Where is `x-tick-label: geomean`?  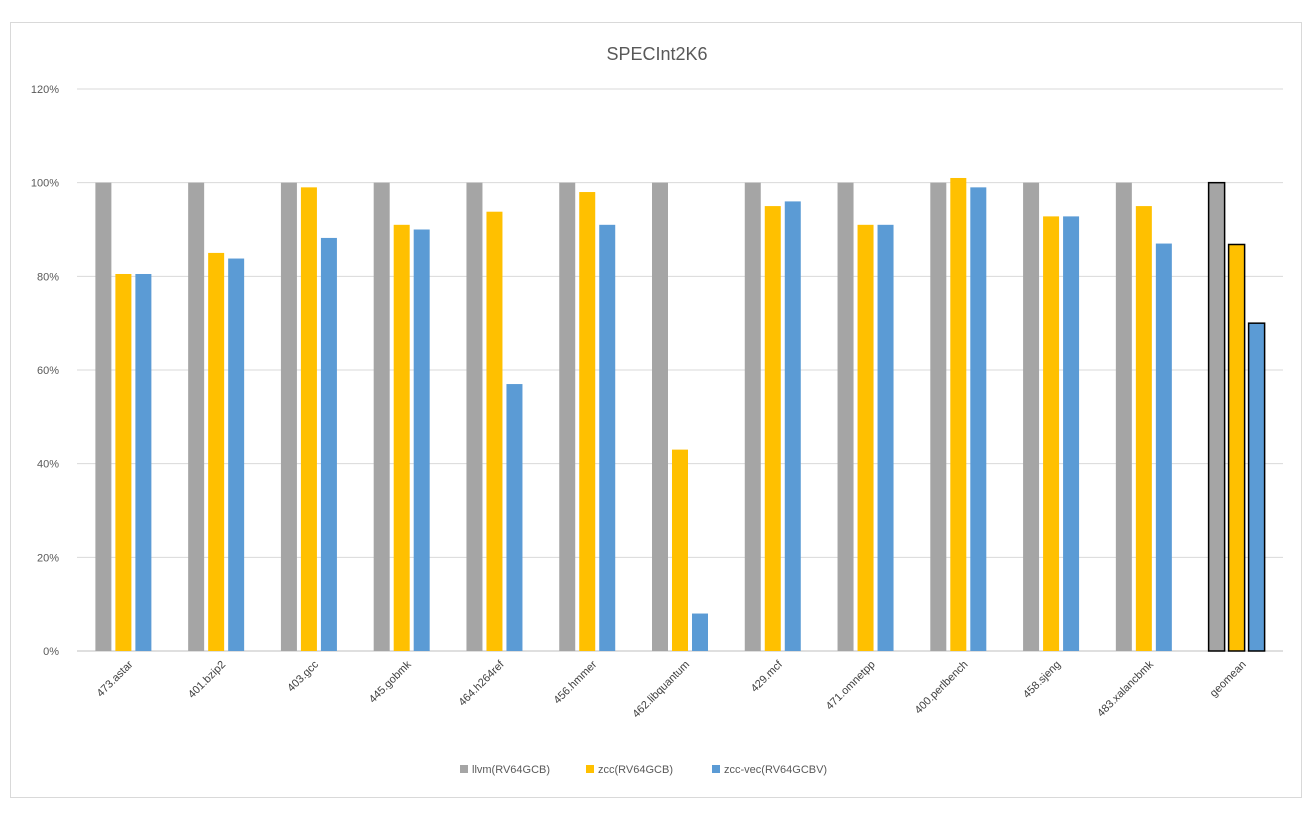 x-tick-label: geomean is located at coordinates (1228, 679).